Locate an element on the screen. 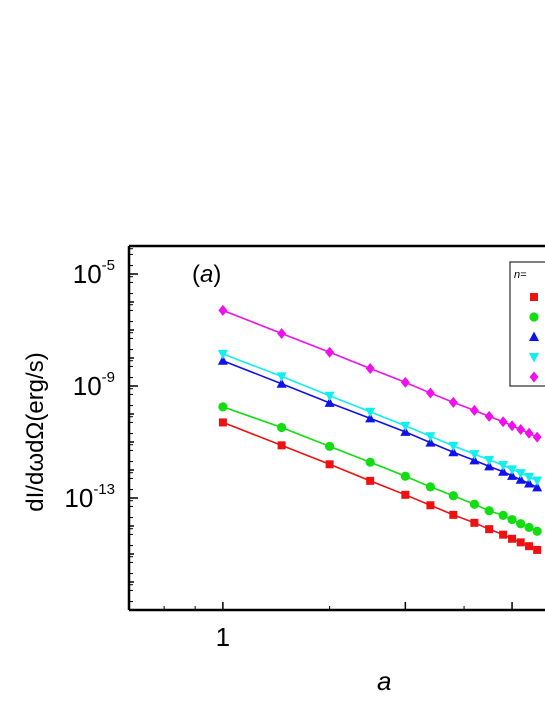 The image size is (545, 705). legend: n= is located at coordinates (527, 324).